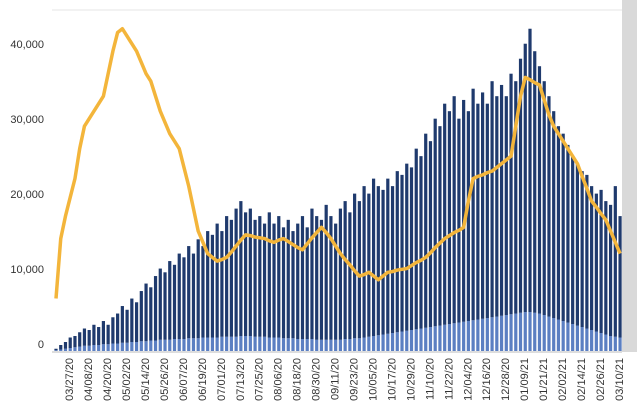 This screenshot has height=416, width=637. Describe the element at coordinates (146, 379) in the screenshot. I see `x-tick-label: 05/14/20` at that location.